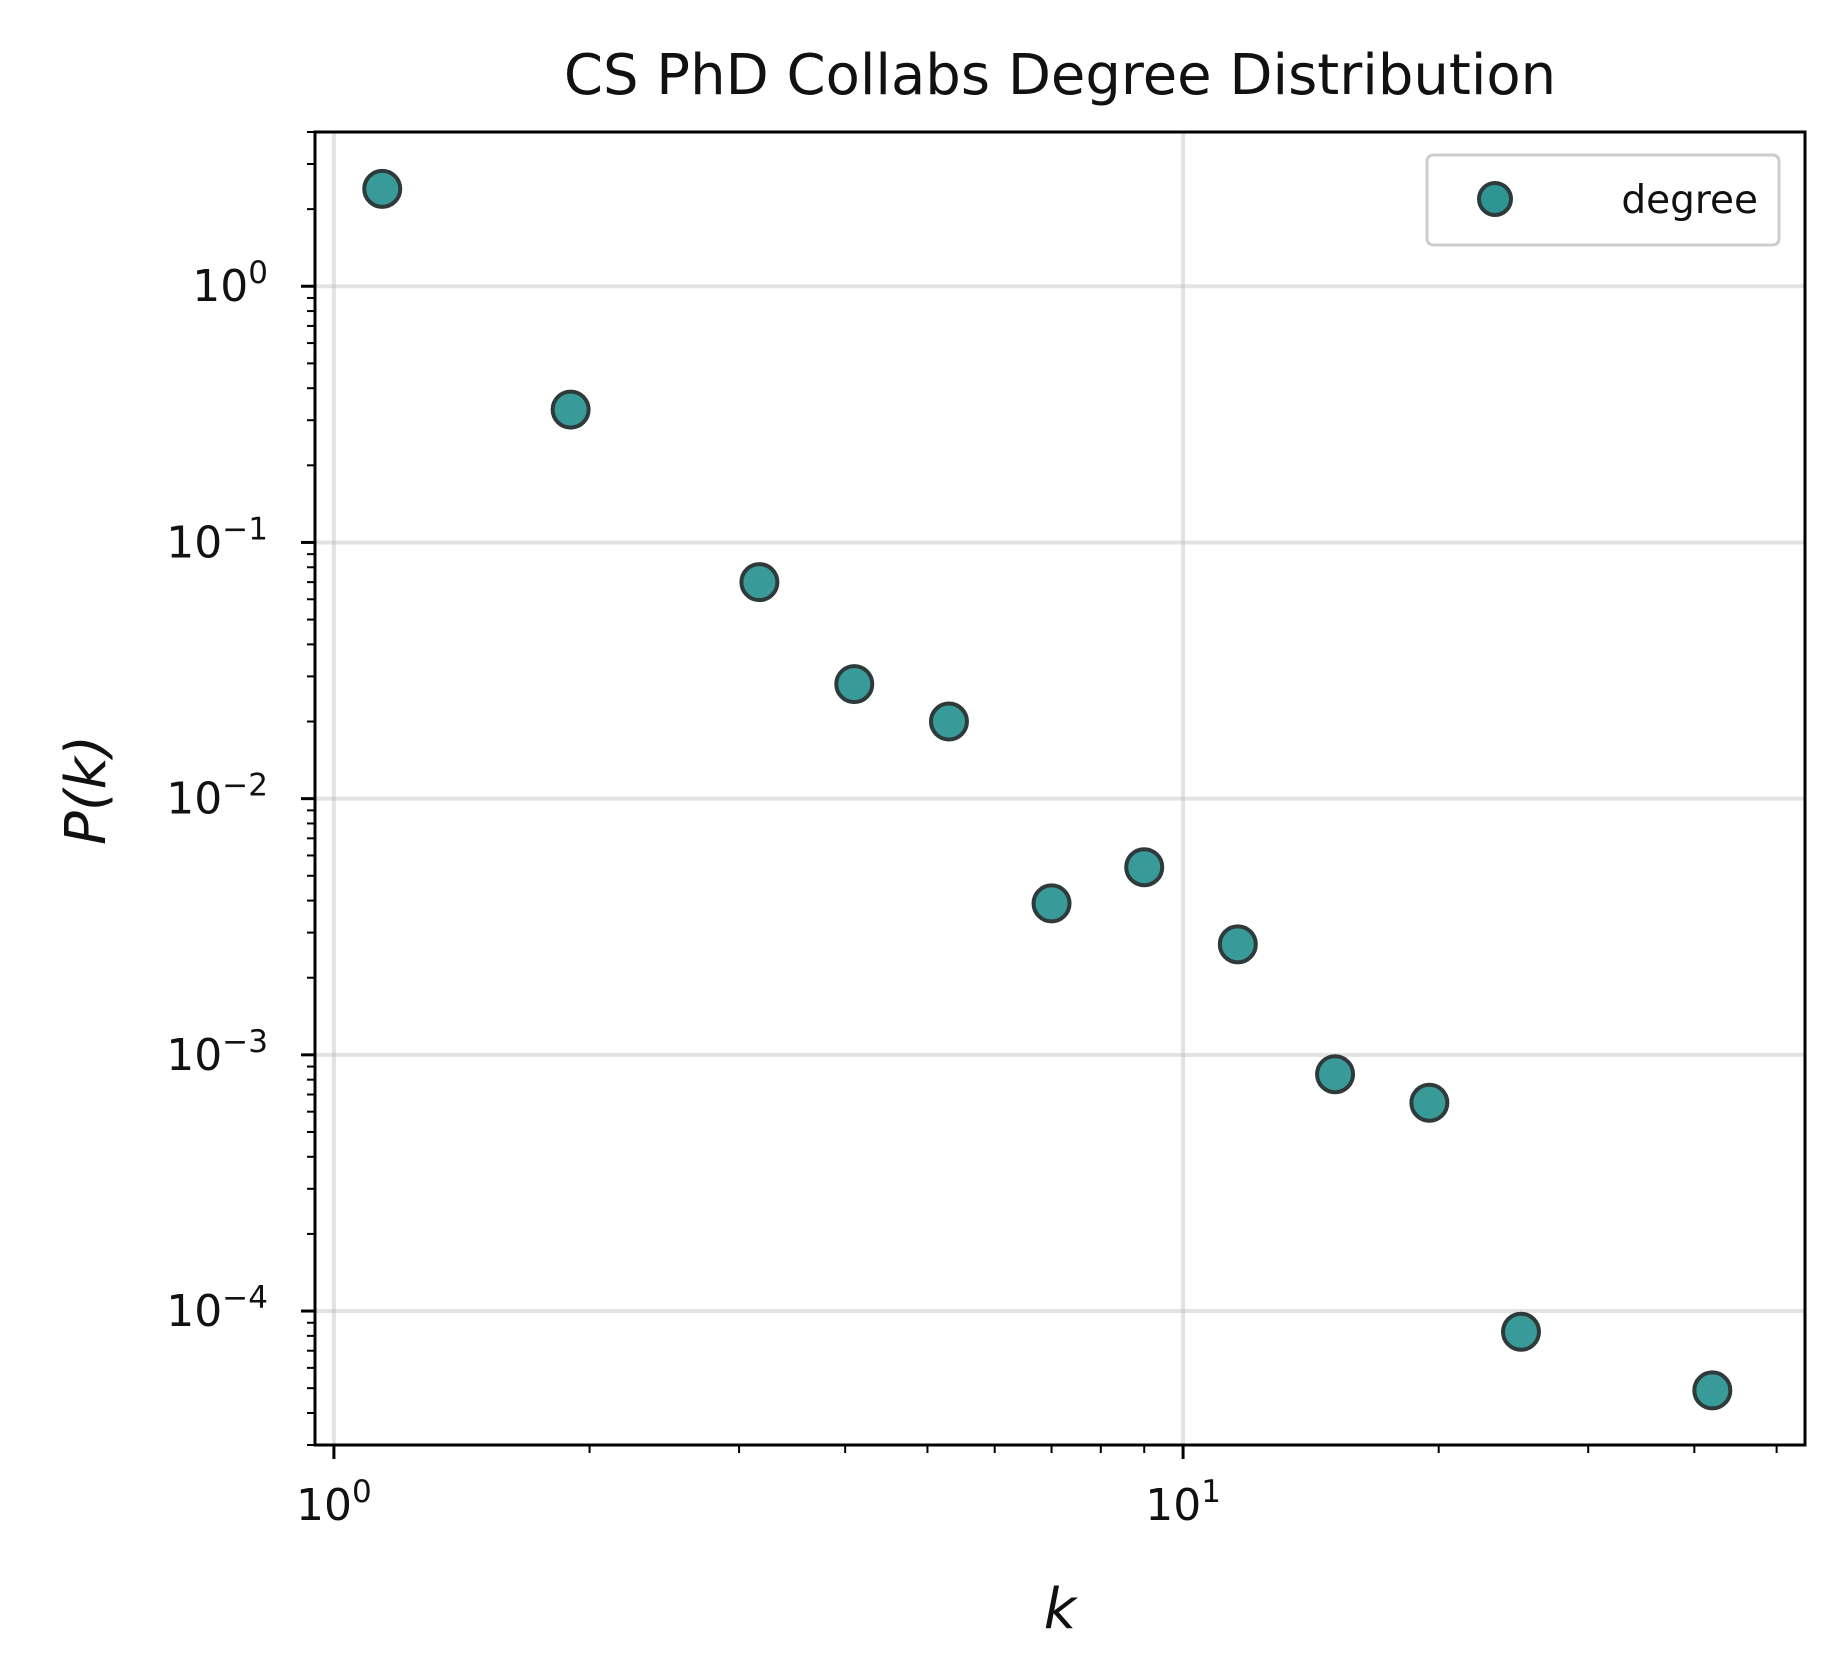 This screenshot has width=1837, height=1680. I want to click on legend-label-degree: degree, so click(1689, 200).